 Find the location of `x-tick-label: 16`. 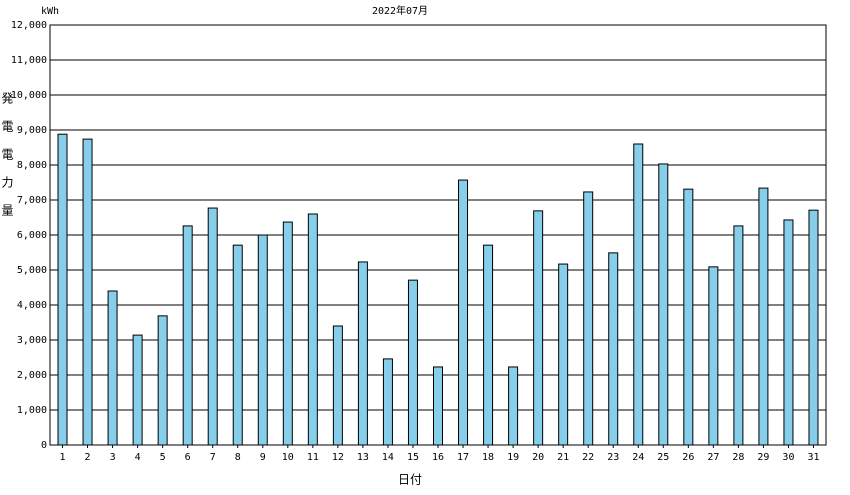

x-tick-label: 16 is located at coordinates (438, 457).